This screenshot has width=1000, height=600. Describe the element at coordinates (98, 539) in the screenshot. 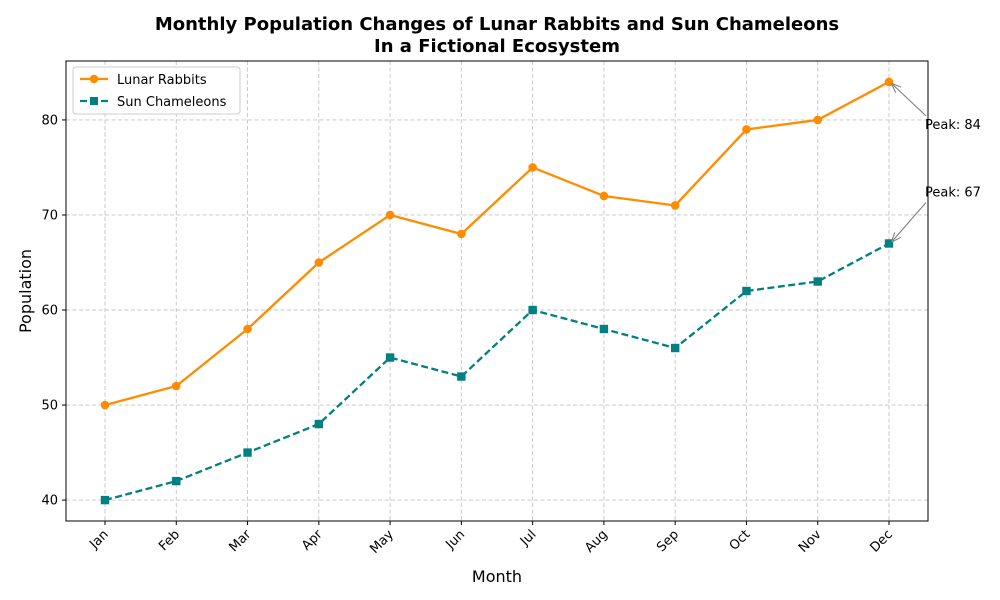

I see `x-tick-label: Jan` at that location.